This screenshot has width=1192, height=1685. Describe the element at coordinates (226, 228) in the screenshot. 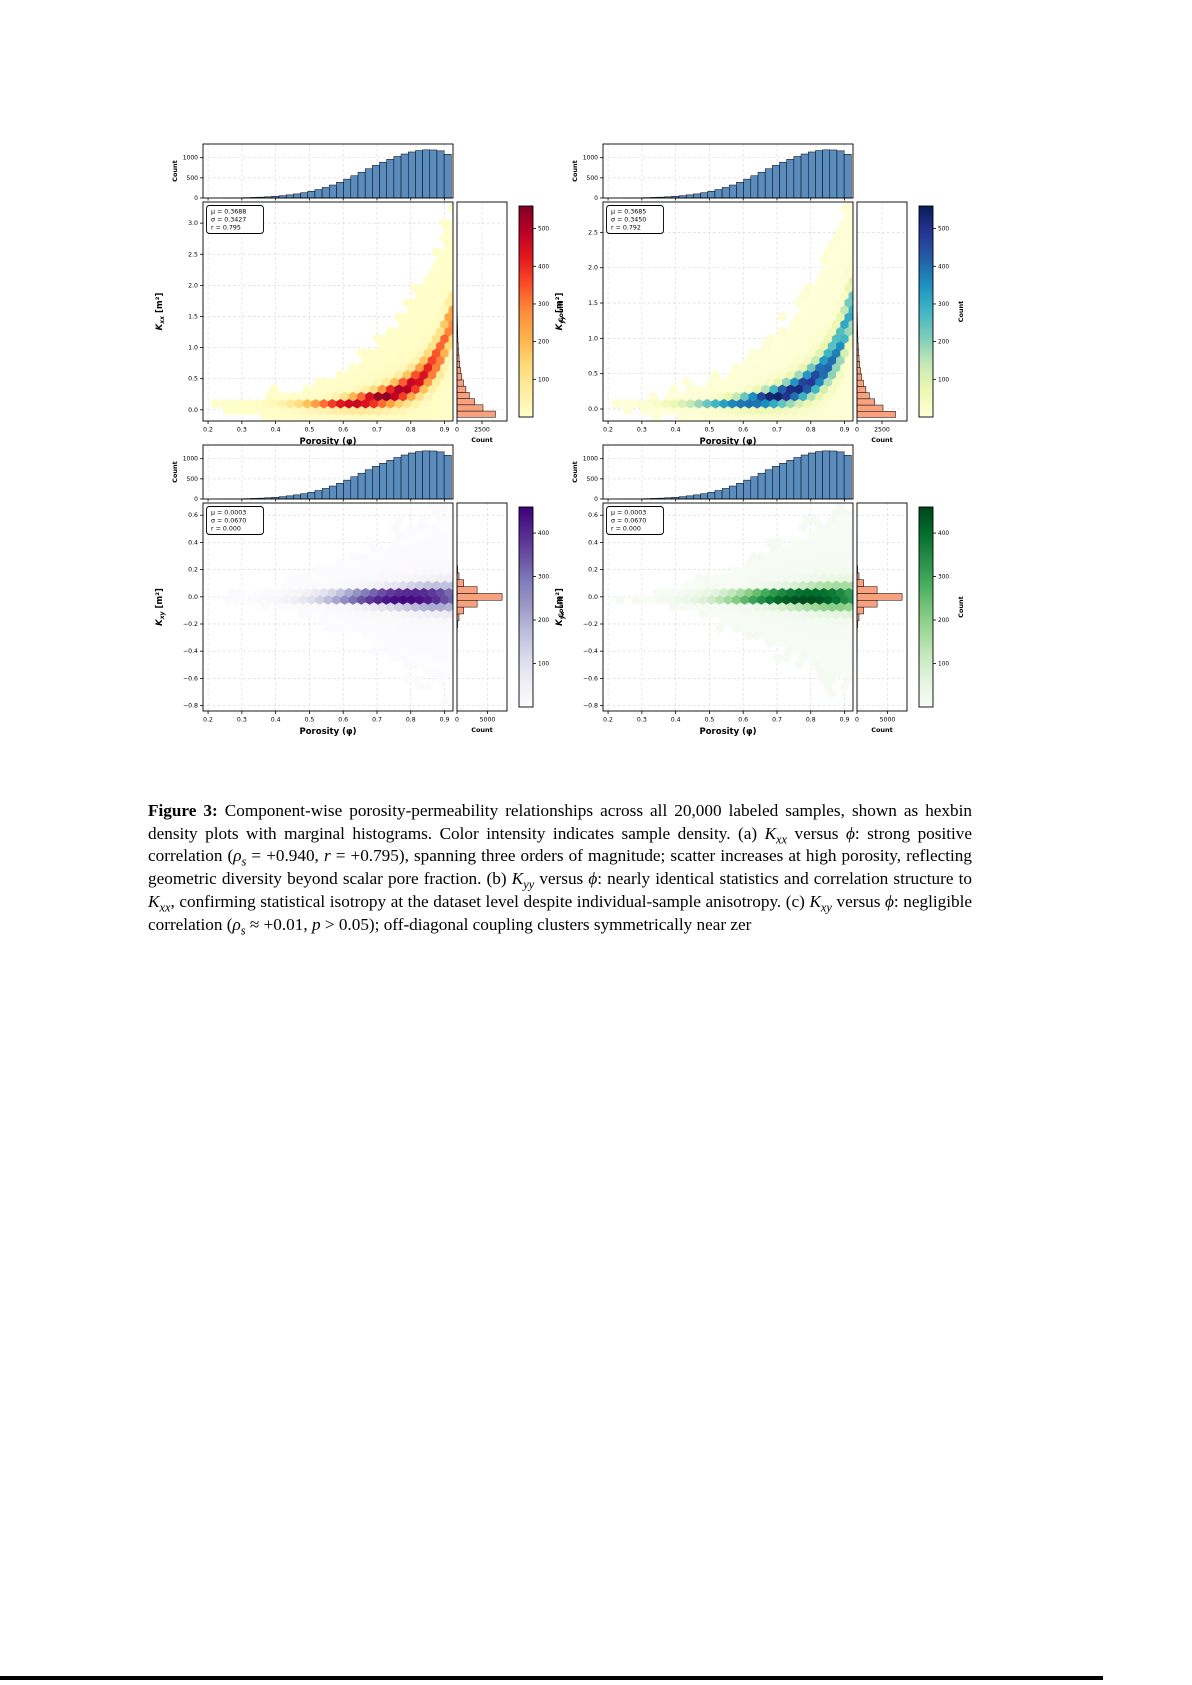

I see `svg-text: r = 0.795` at that location.